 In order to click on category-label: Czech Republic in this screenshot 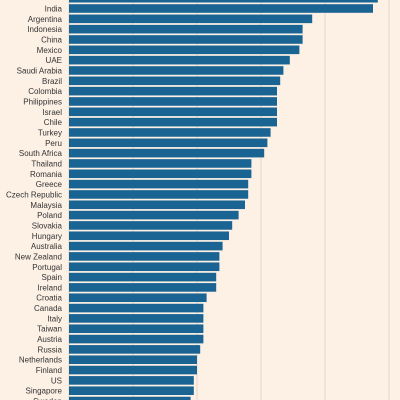, I will do `click(34, 194)`.